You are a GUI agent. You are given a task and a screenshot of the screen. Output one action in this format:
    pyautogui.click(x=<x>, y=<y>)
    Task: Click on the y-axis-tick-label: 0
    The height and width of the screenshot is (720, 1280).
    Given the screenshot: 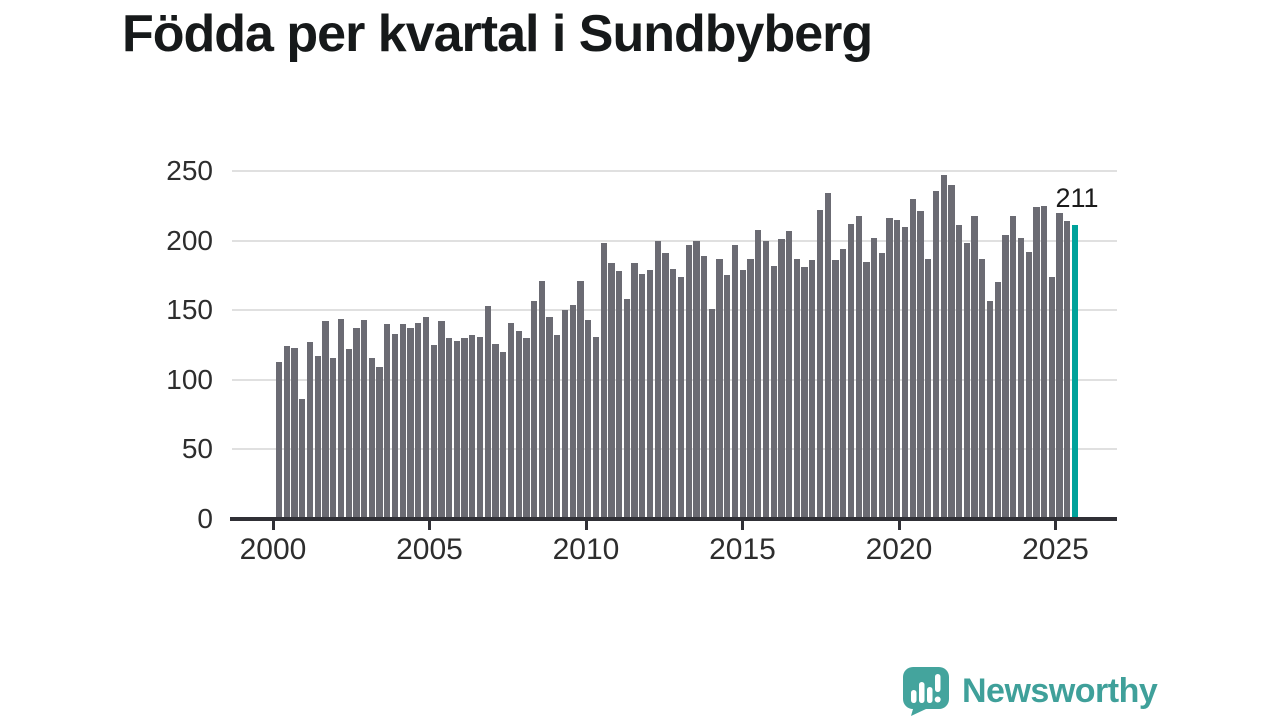 What is the action you would take?
    pyautogui.click(x=205, y=518)
    